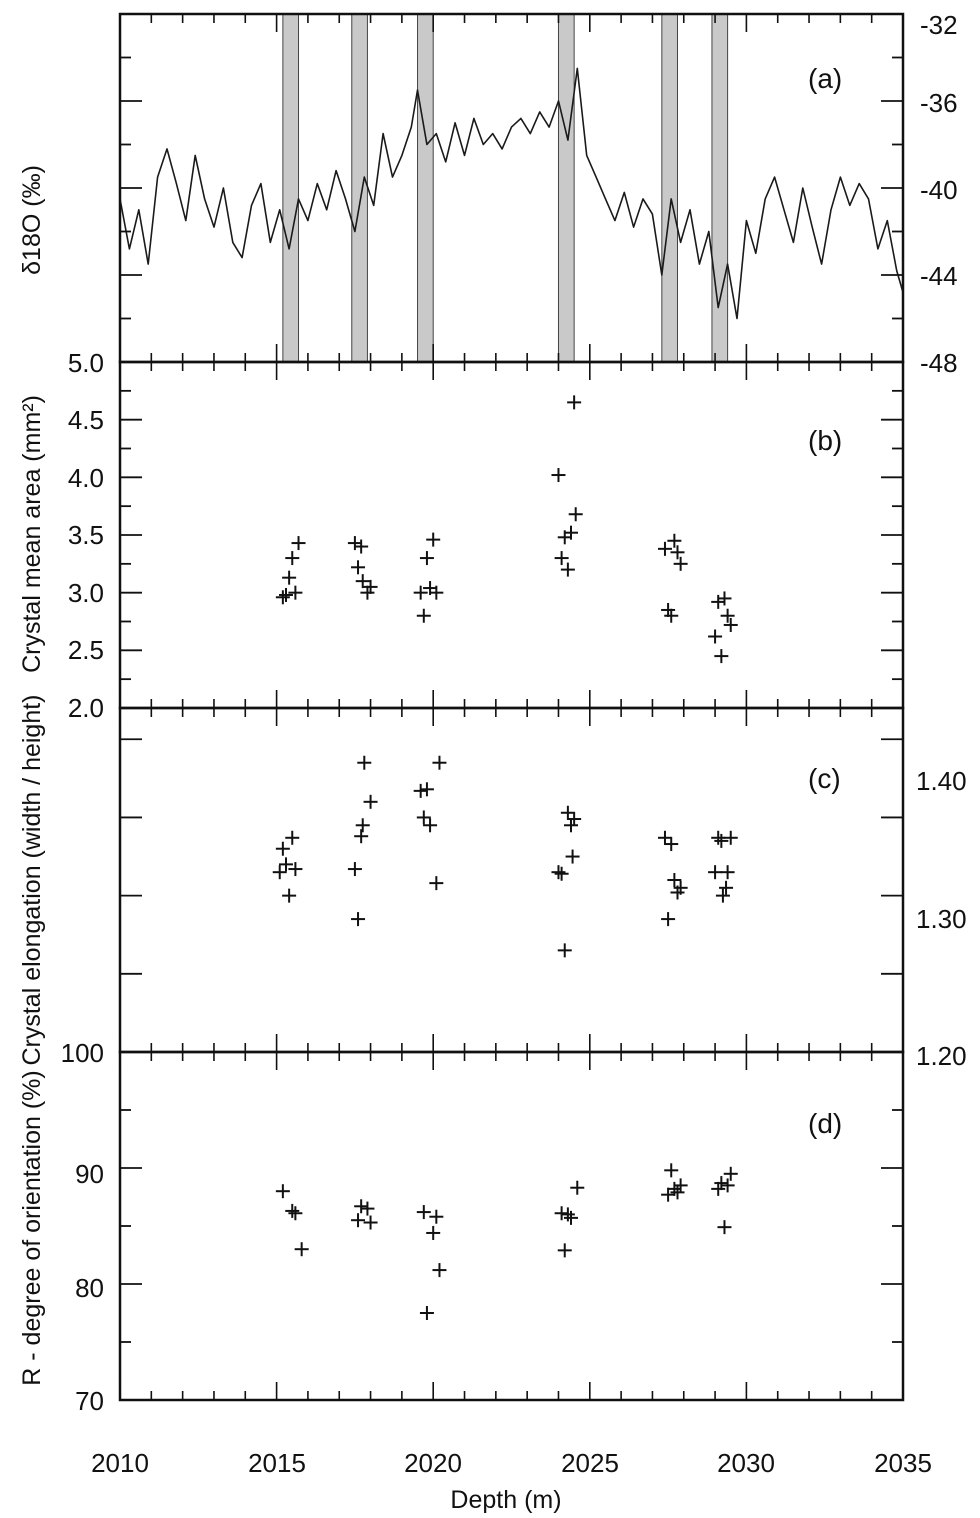  Describe the element at coordinates (505, 188) in the screenshot. I see `shaded-bands-layer` at that location.